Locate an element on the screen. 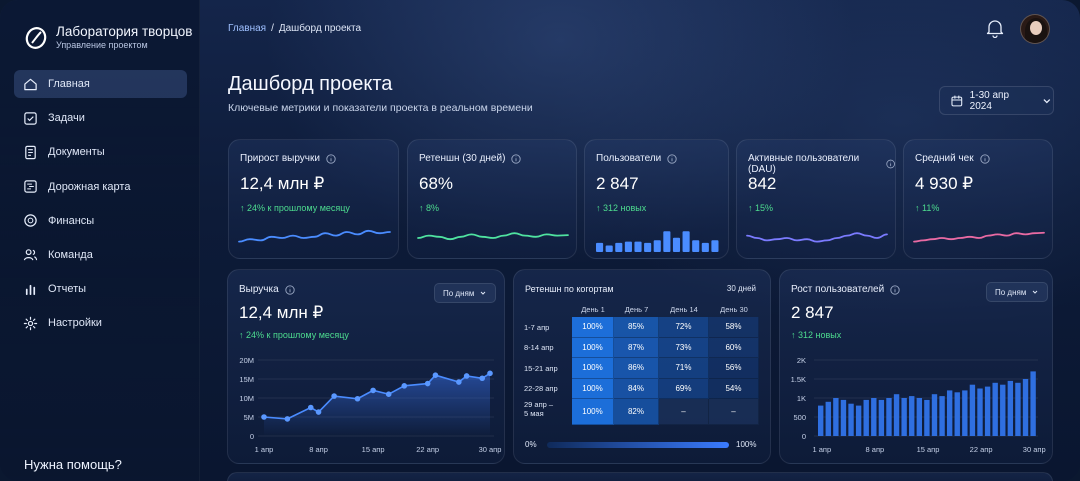 Image resolution: width=1080 pixels, height=481 pixels. revenue-title: Выручка is located at coordinates (259, 289).